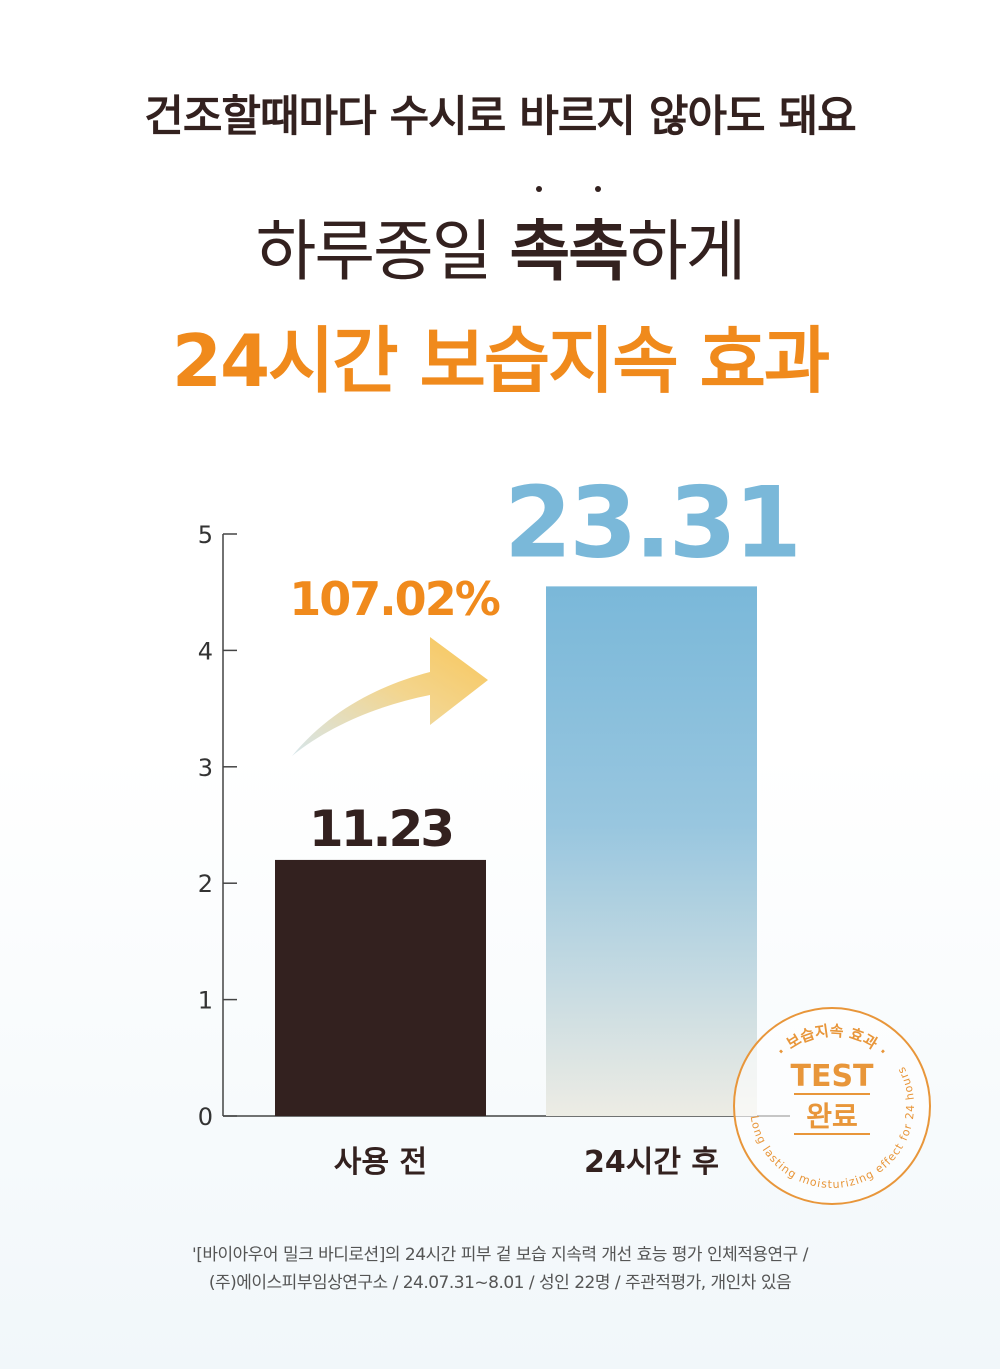  What do you see at coordinates (832, 1116) in the screenshot?
I see `badge-complete-text: 완료` at bounding box center [832, 1116].